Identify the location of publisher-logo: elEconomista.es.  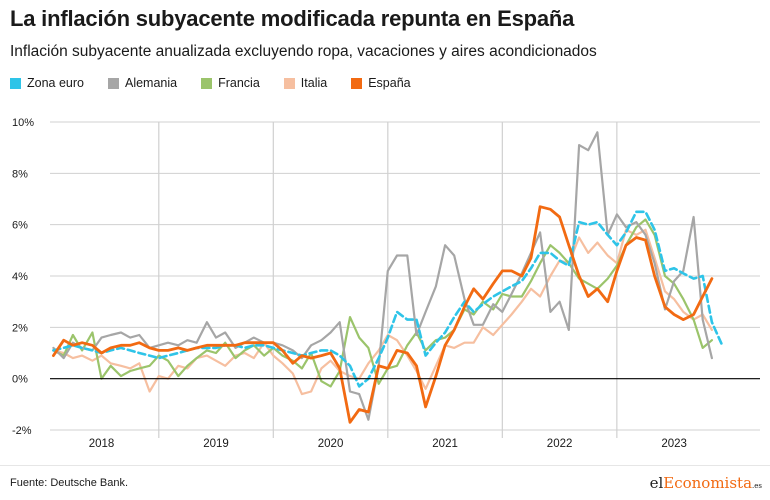
(706, 483).